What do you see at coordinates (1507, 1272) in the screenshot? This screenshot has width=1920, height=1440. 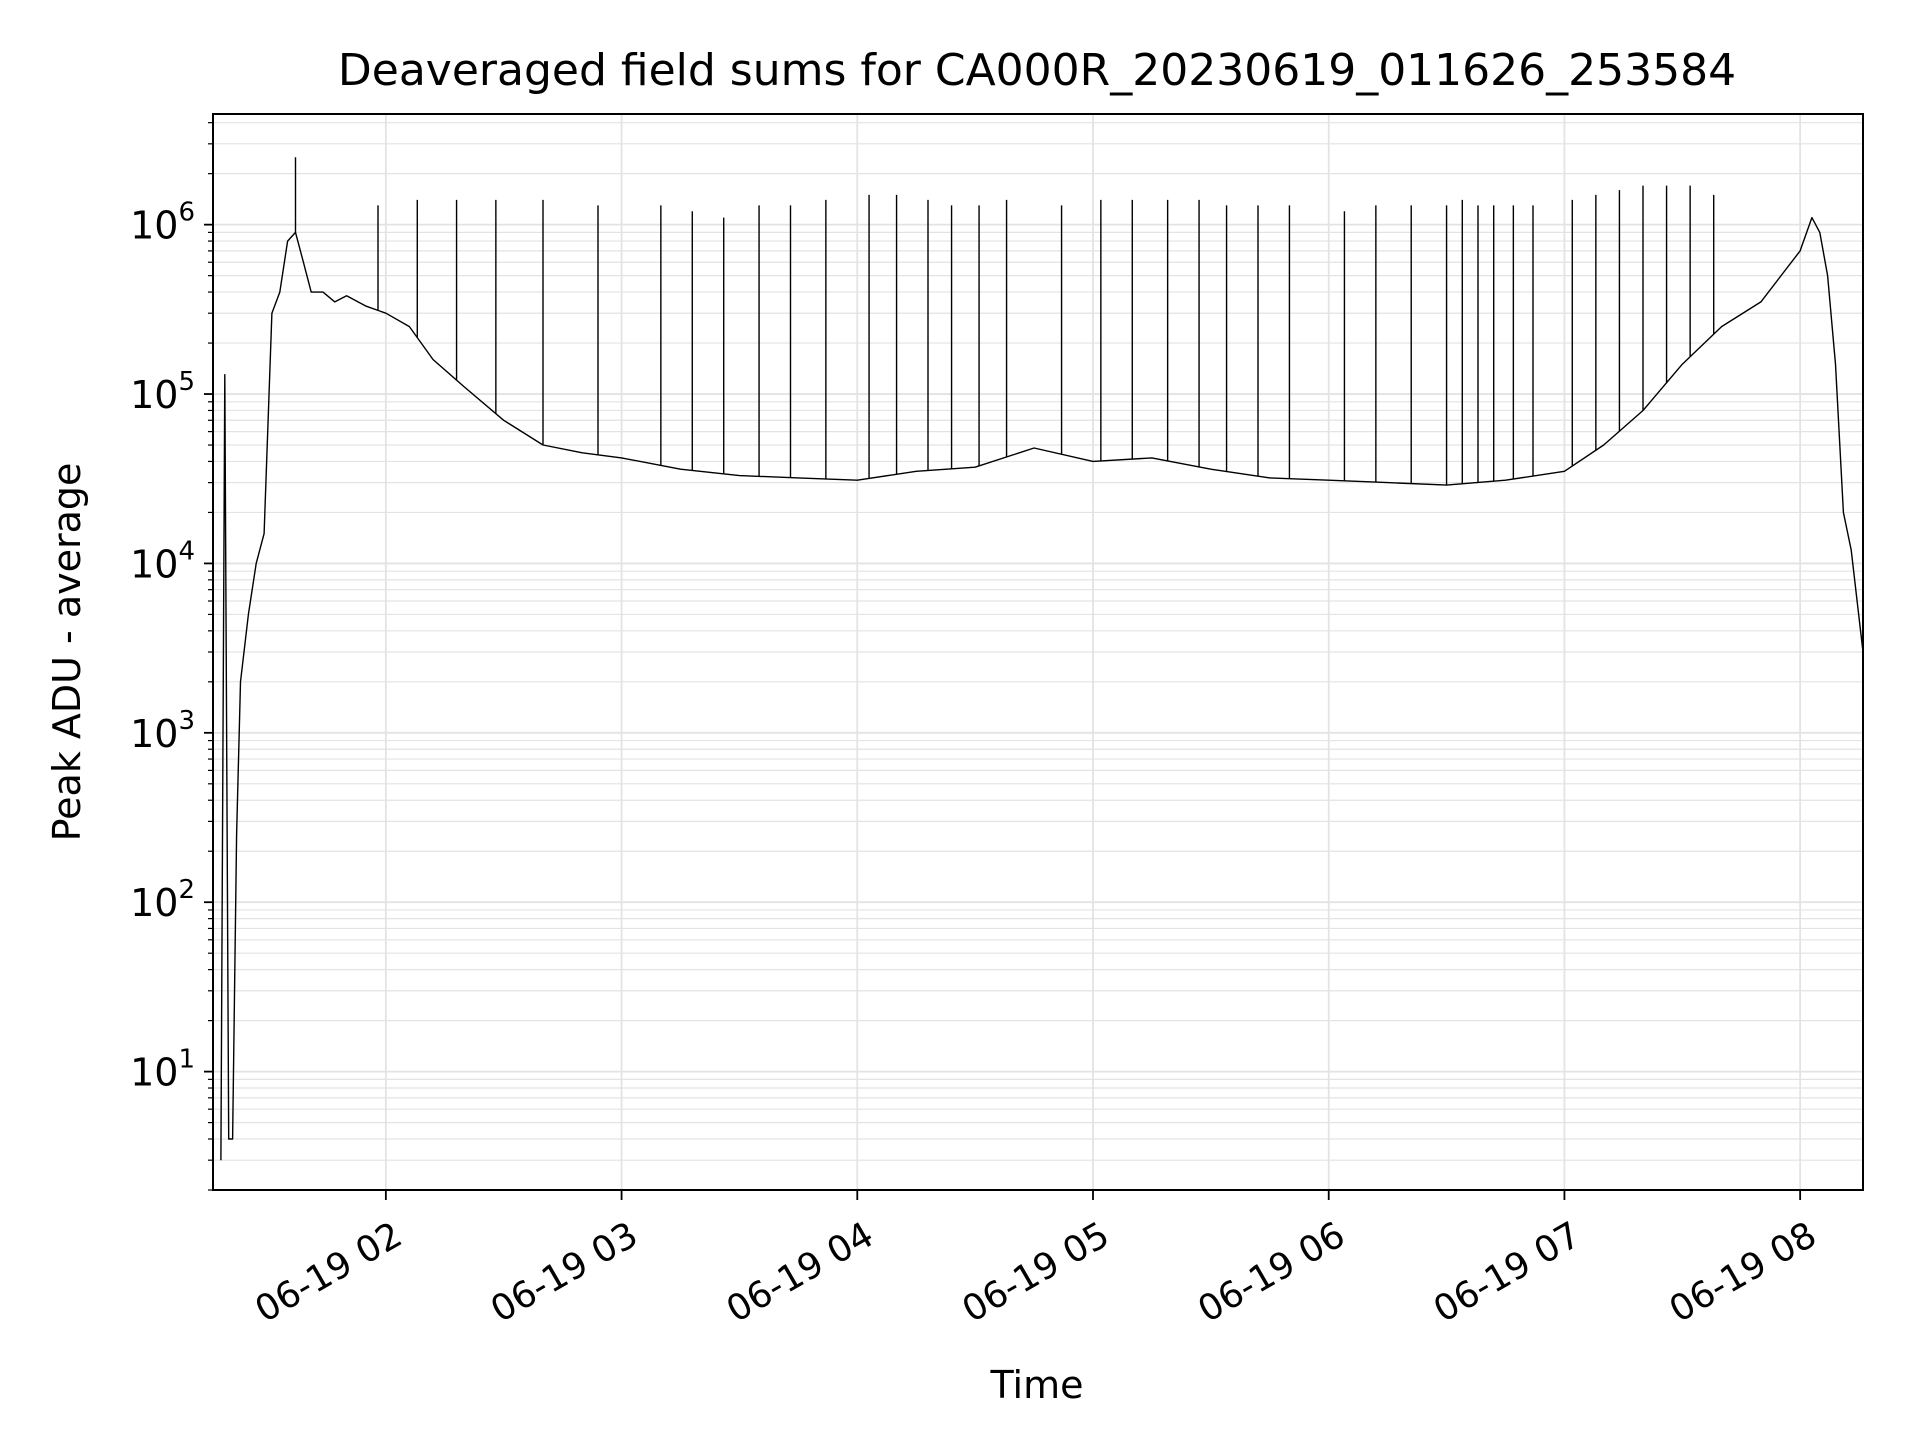 I see `x-tick-label: 06-19 07` at bounding box center [1507, 1272].